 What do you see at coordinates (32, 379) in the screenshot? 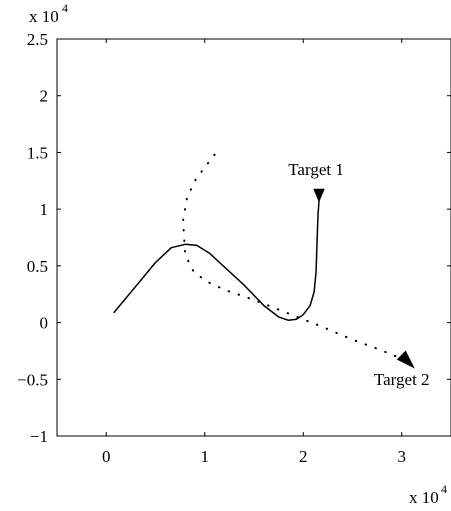
I see `y-tick-label: −0.5` at bounding box center [32, 379].